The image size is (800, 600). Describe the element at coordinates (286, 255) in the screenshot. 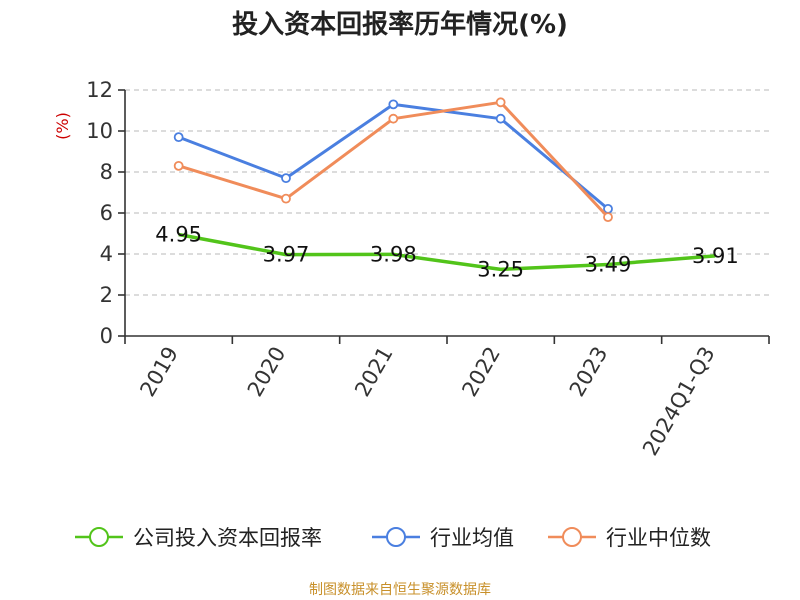

I see `data-label: 3.97` at that location.